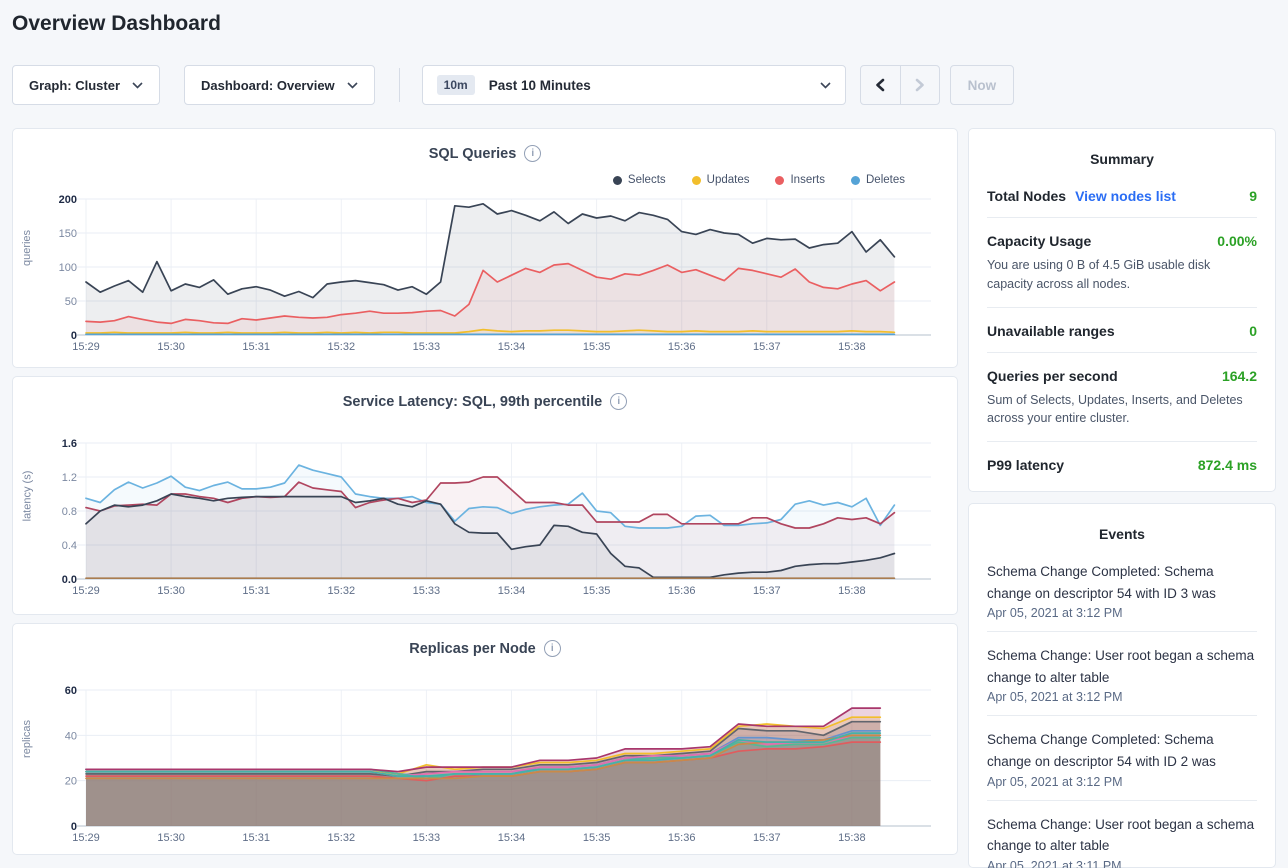 The image size is (1288, 868). Describe the element at coordinates (982, 85) in the screenshot. I see `now-button: Now` at that location.